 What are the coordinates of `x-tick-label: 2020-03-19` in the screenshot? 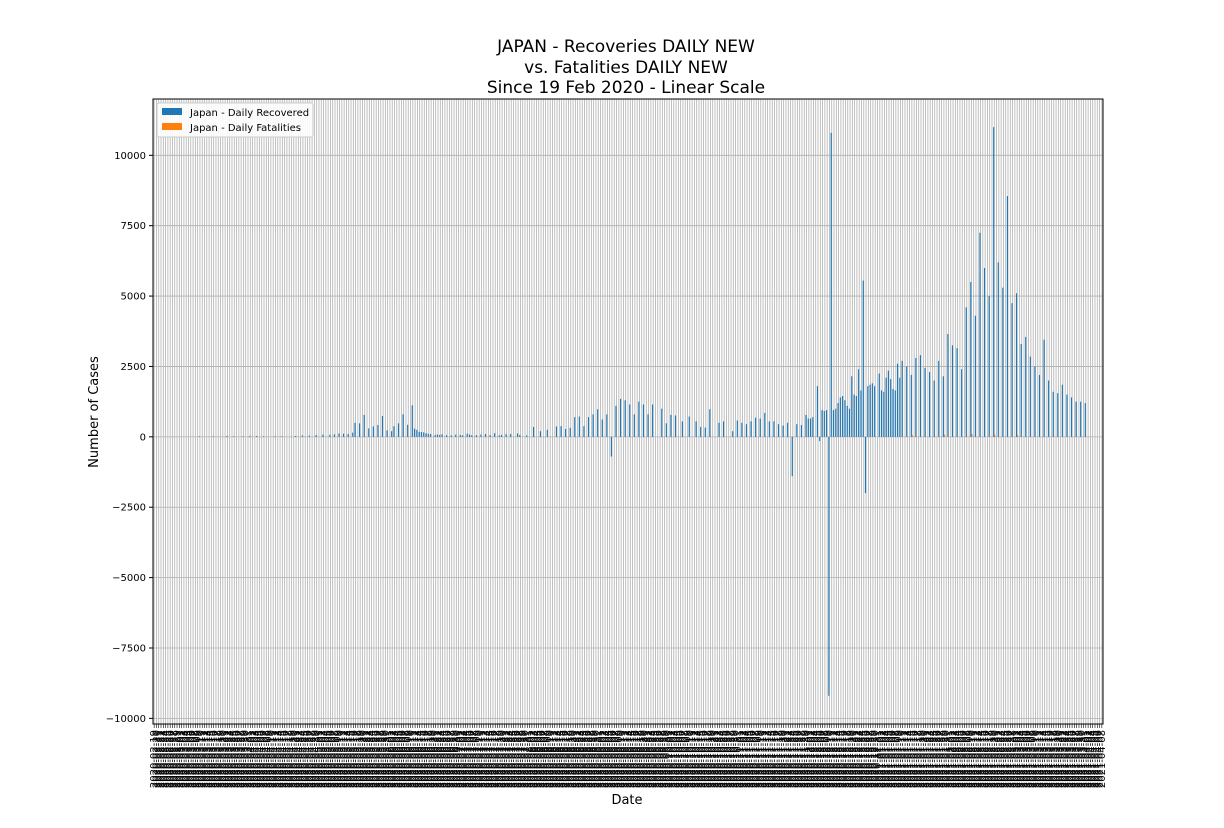 It's located at (221, 759).